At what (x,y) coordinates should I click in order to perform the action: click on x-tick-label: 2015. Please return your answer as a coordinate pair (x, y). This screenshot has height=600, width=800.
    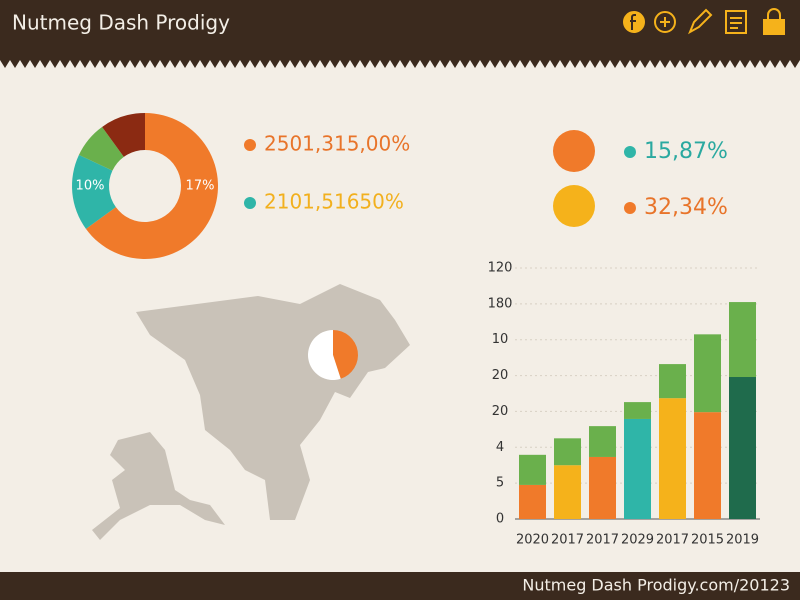
    Looking at the image, I should click on (707, 540).